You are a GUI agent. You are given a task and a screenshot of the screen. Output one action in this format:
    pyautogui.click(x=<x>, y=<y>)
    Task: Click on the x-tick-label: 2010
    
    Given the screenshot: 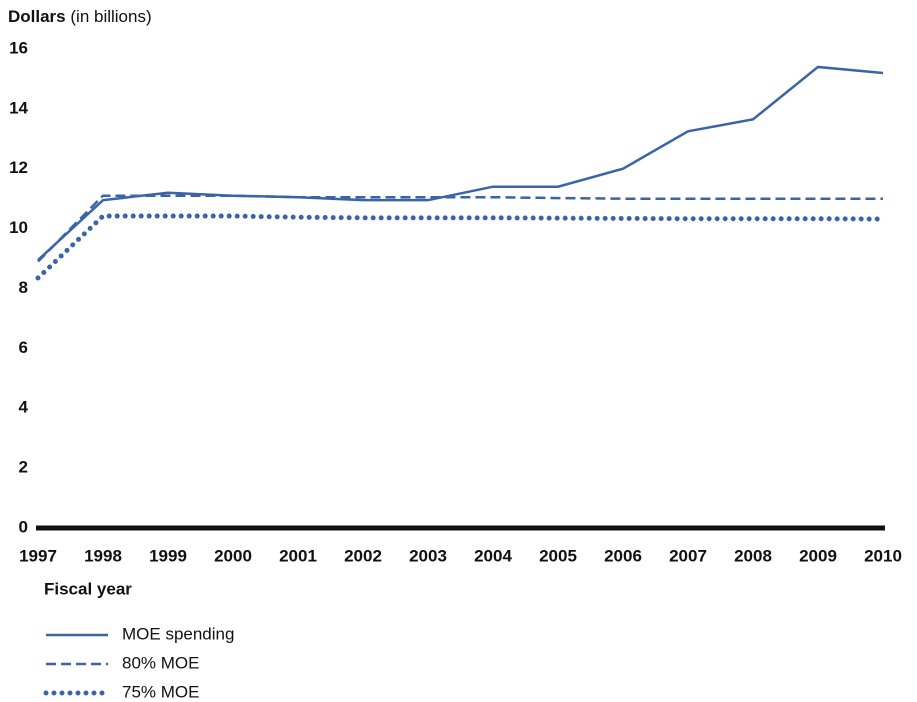 What is the action you would take?
    pyautogui.click(x=883, y=555)
    